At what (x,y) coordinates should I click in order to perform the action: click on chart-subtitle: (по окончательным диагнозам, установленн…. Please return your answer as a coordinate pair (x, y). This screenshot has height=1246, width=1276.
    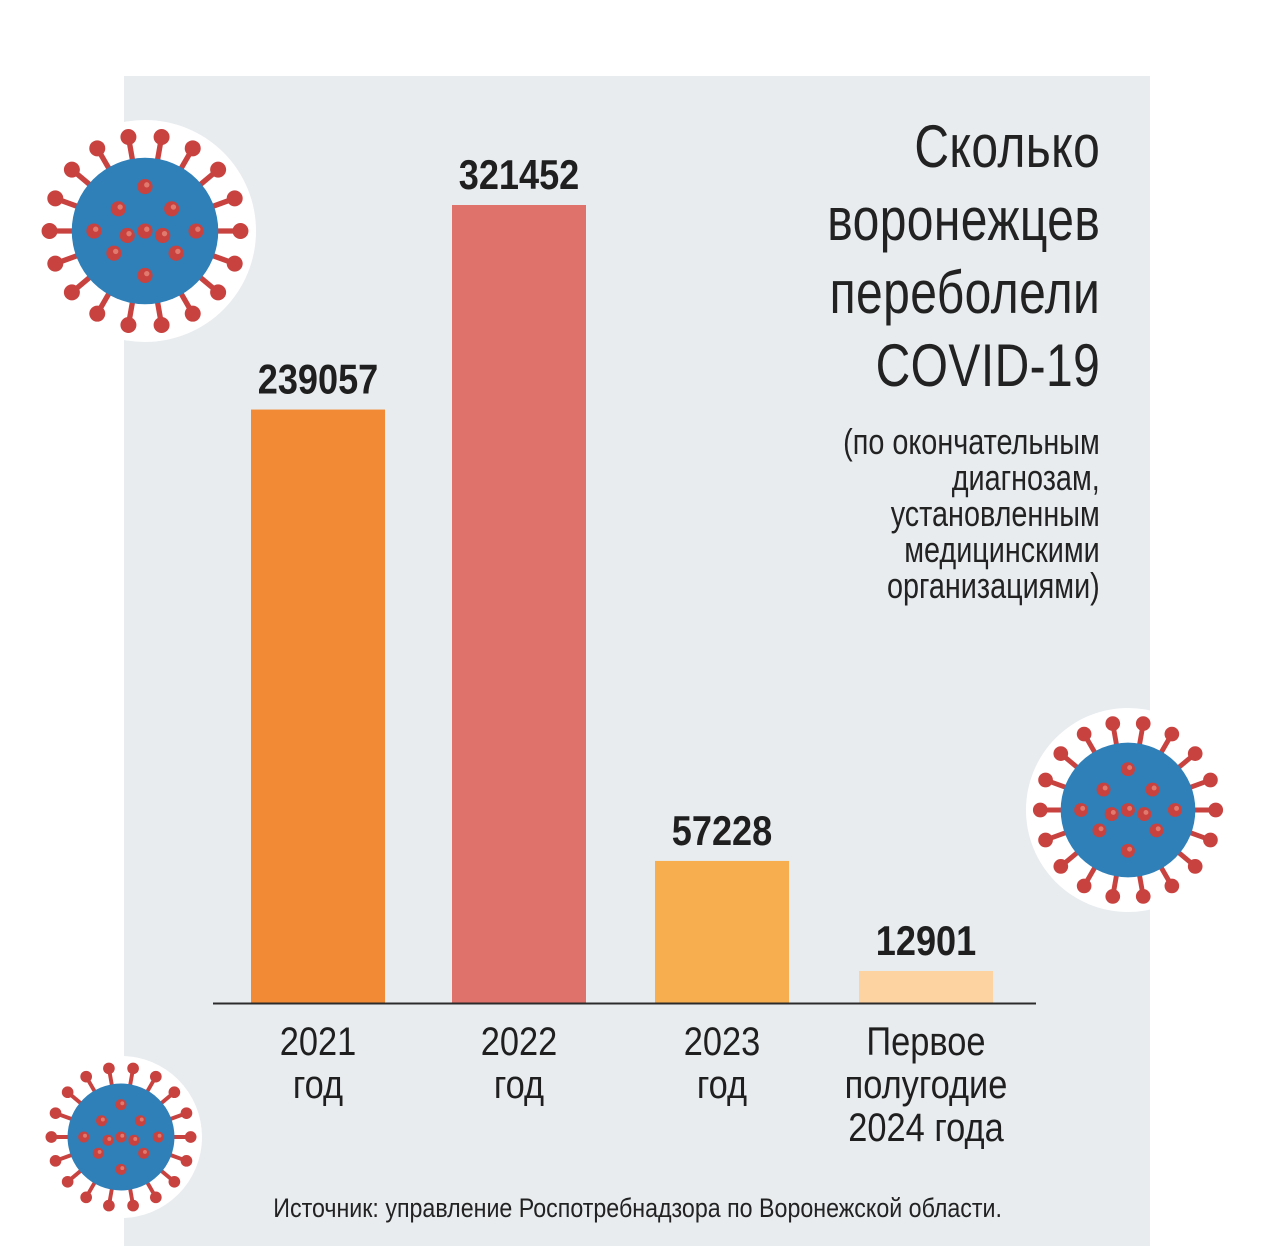
    Looking at the image, I should click on (971, 513).